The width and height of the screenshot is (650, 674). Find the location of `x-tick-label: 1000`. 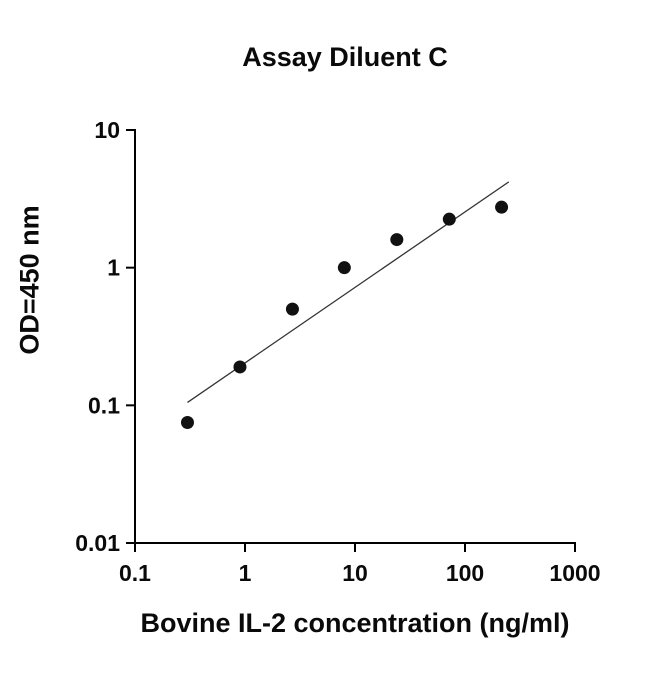

x-tick-label: 1000 is located at coordinates (574, 573).